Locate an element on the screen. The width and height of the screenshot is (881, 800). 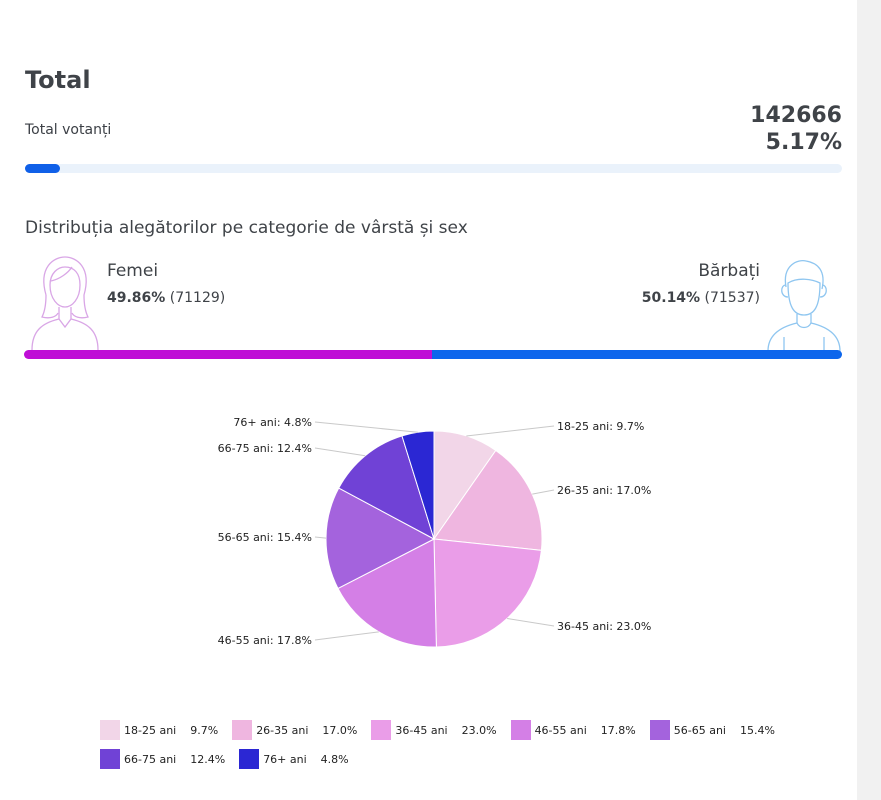
pie-data-label: 36-45 ani: 23.0% is located at coordinates (604, 626).